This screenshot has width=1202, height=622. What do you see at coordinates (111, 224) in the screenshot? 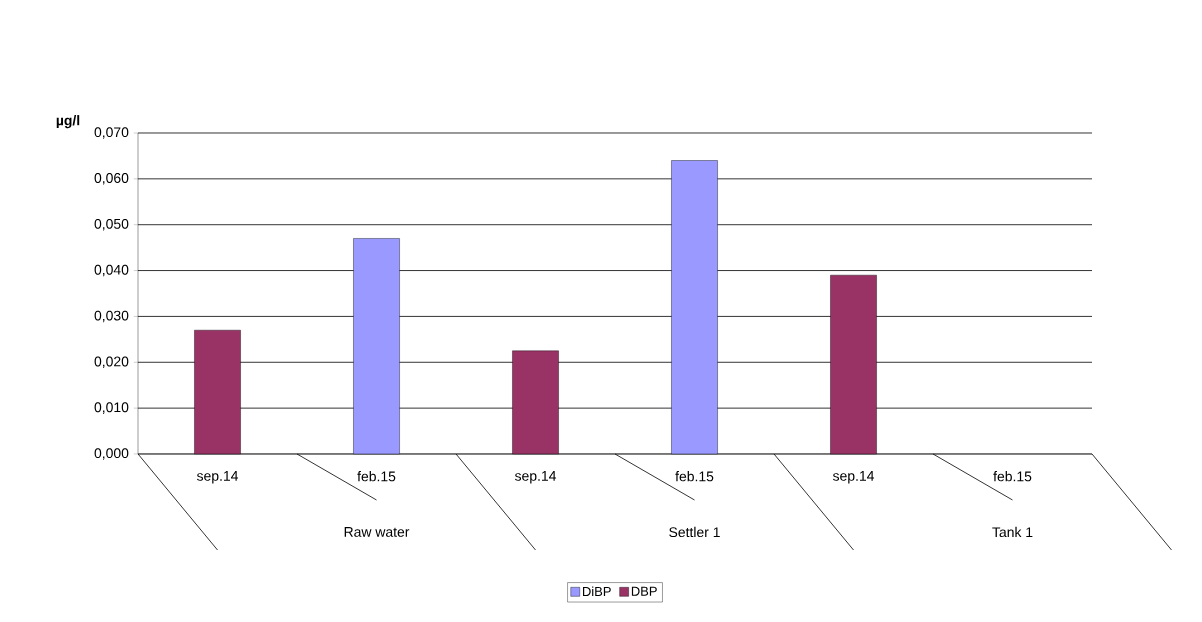
I see `y-tick-label: 0,050` at bounding box center [111, 224].